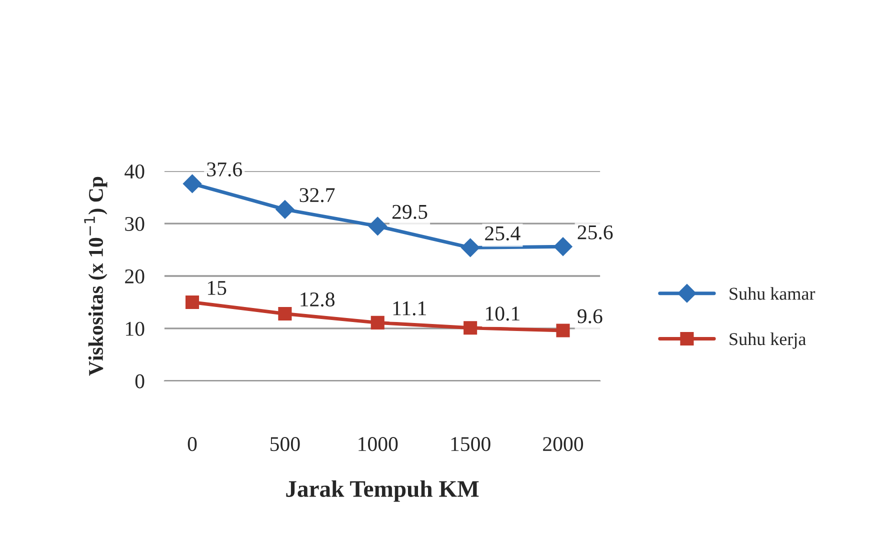 Image resolution: width=889 pixels, height=552 pixels. What do you see at coordinates (217, 287) in the screenshot?
I see `data-label: 15` at bounding box center [217, 287].